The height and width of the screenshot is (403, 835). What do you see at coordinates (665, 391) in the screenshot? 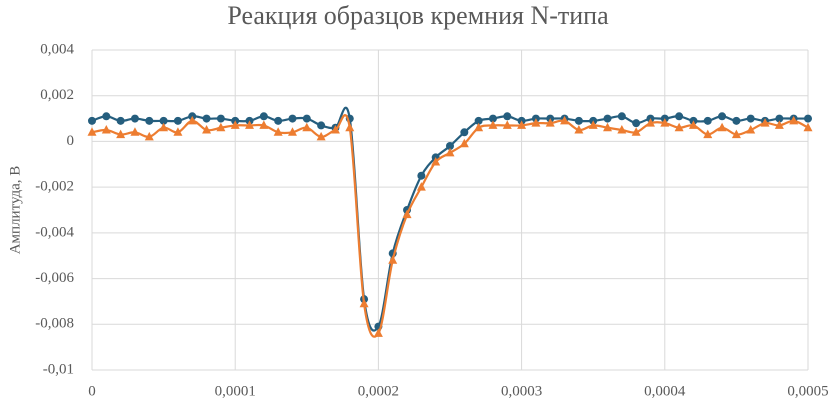
I see `x-tick-label: 0,0004` at bounding box center [665, 391].